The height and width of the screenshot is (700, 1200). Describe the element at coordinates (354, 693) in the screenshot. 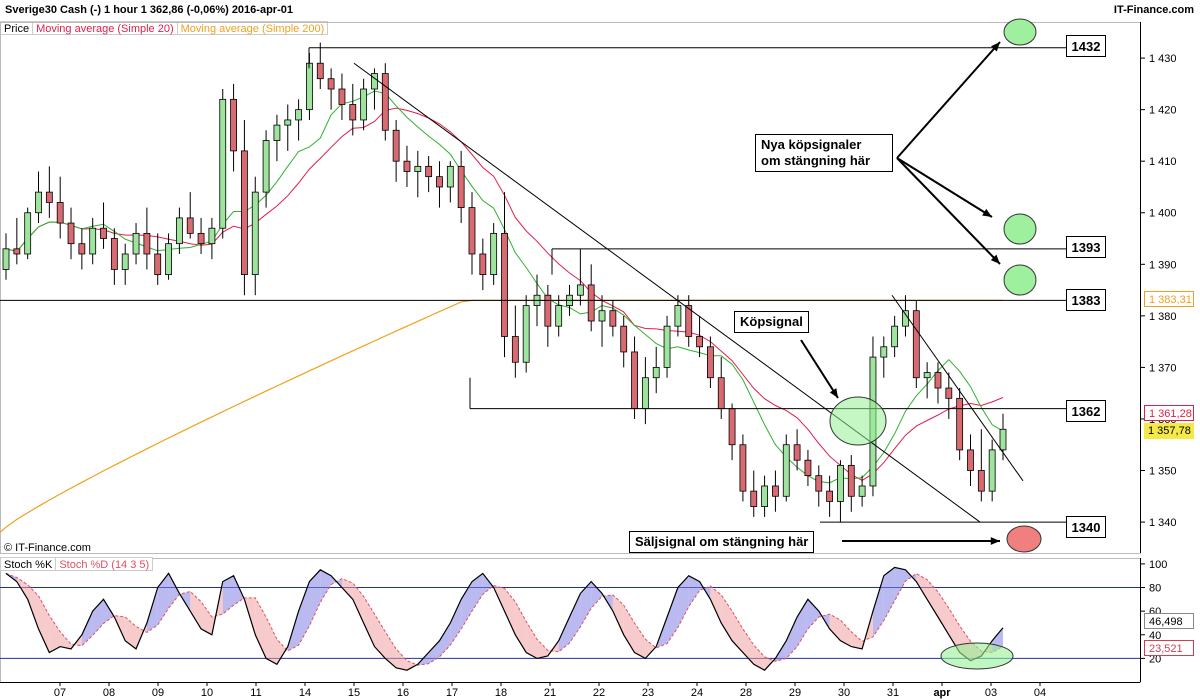

I see `x-tick-label: 15` at that location.